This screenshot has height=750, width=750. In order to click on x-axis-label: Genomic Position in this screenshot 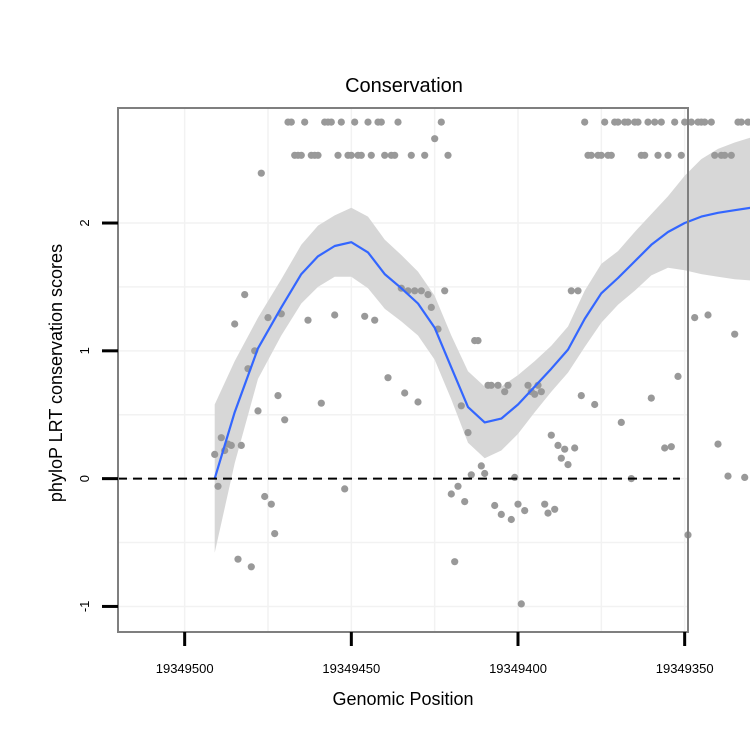, I will do `click(402, 699)`.